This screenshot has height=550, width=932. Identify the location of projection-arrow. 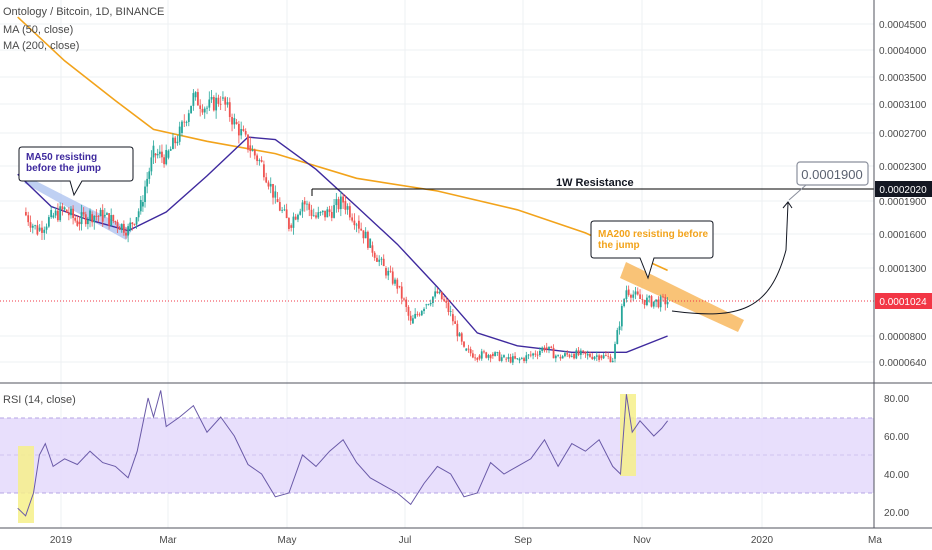
(730, 258).